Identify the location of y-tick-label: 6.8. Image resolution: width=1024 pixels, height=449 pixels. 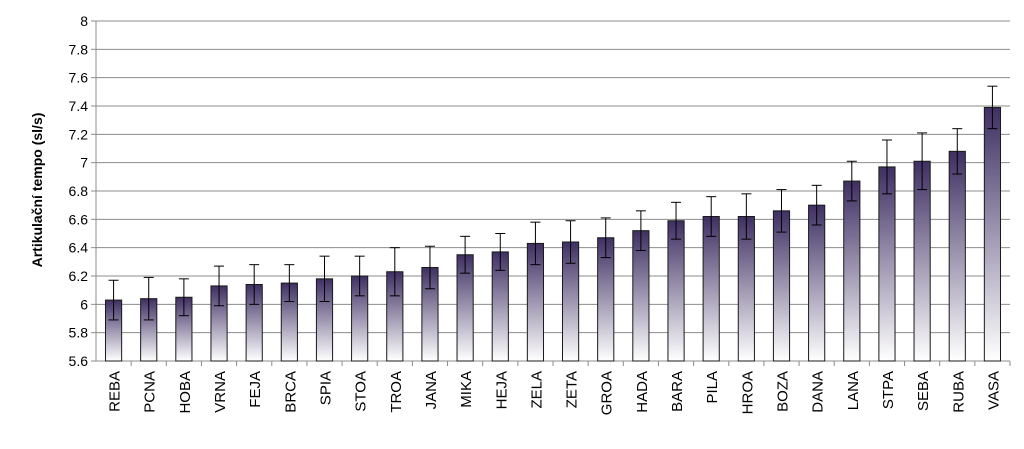
(79, 191).